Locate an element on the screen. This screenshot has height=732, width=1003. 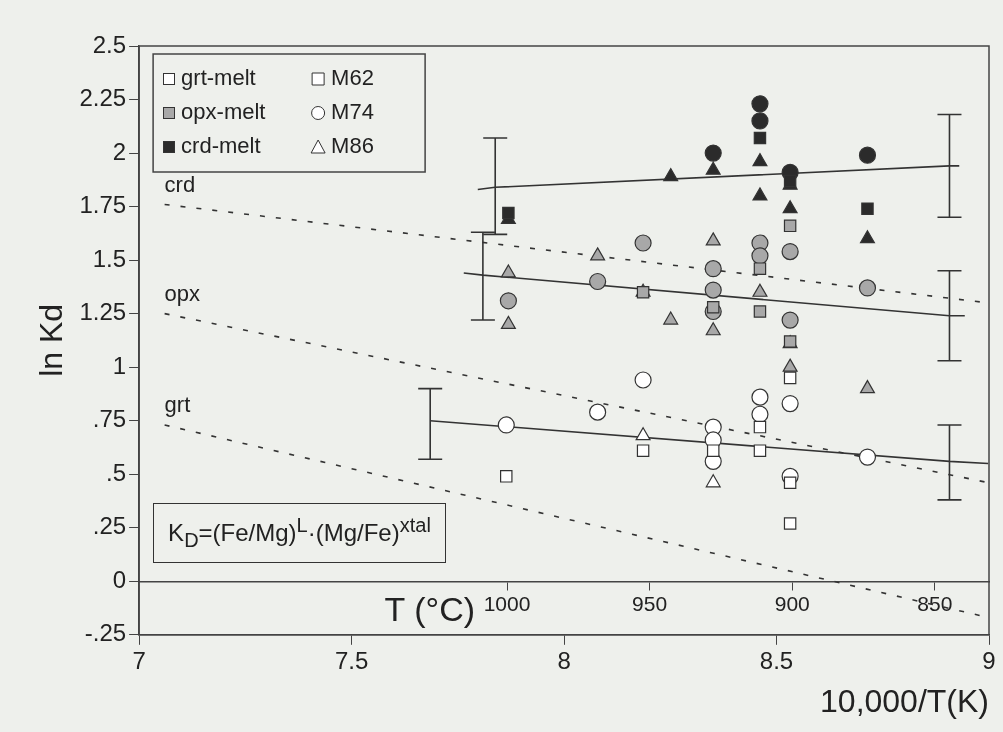
x2-tick-label: 850 is located at coordinates (935, 603).